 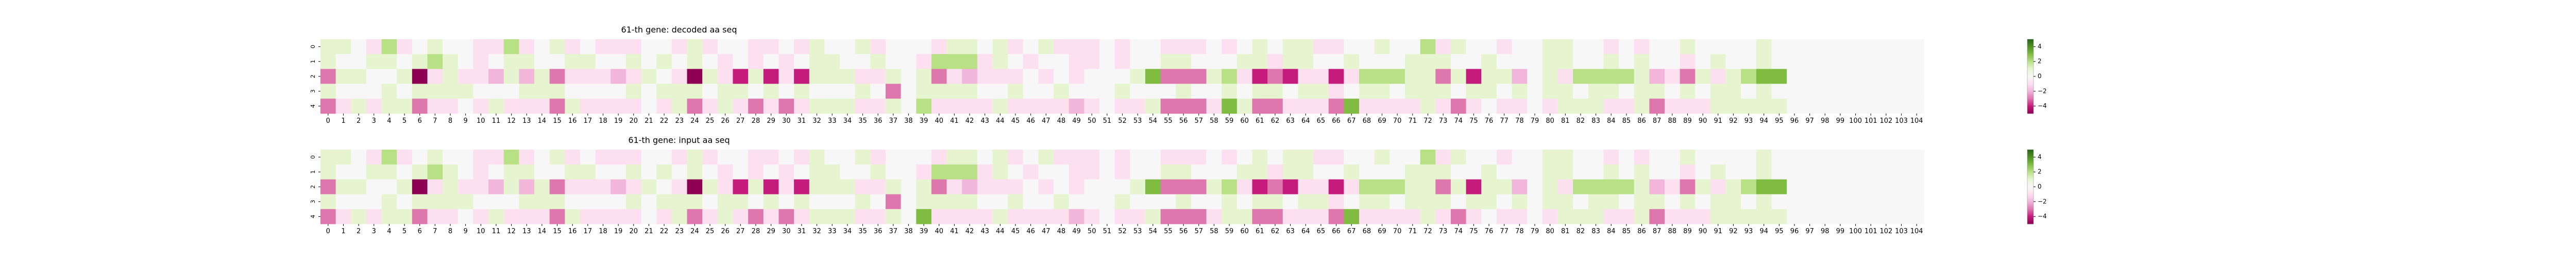 I want to click on x-tick-label: 32, so click(x=816, y=121).